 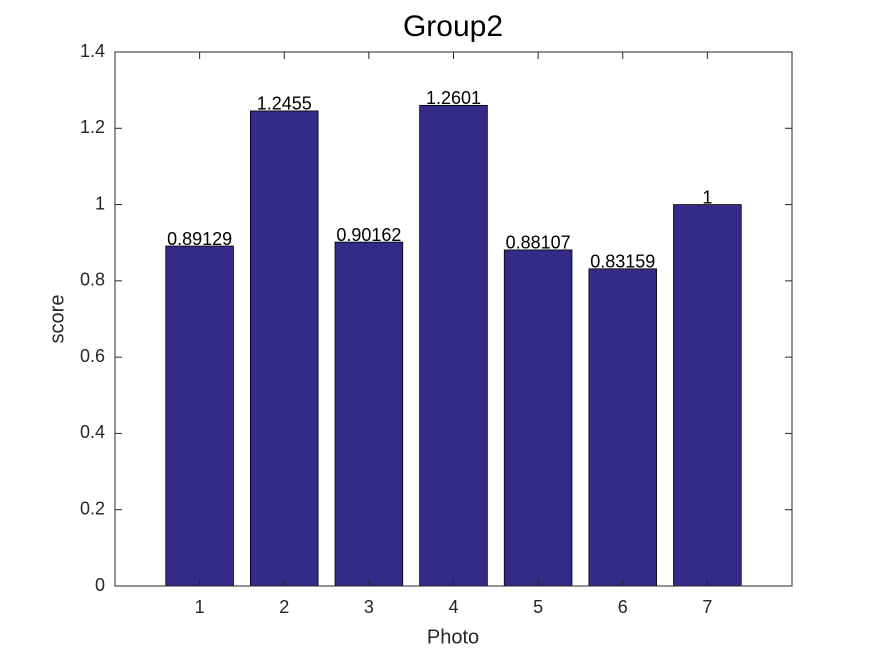 What do you see at coordinates (199, 239) in the screenshot?
I see `data-label: 0.89129` at bounding box center [199, 239].